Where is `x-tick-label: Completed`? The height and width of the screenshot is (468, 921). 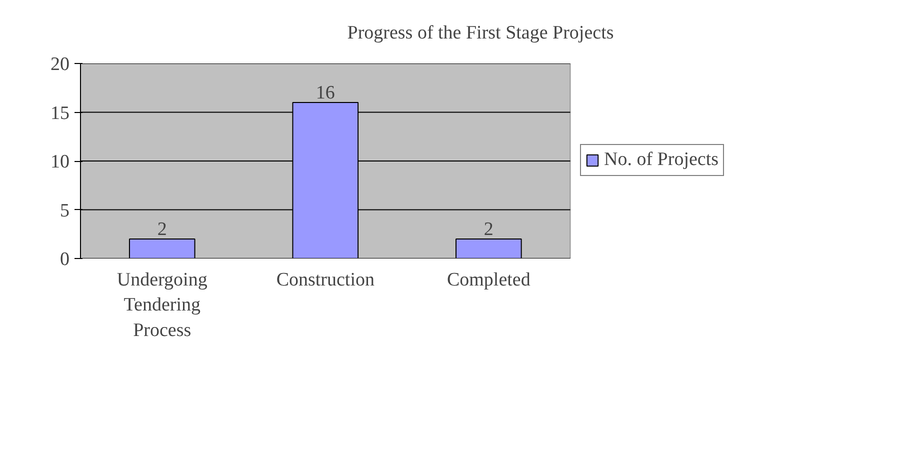
x-tick-label: Completed is located at coordinates (488, 280).